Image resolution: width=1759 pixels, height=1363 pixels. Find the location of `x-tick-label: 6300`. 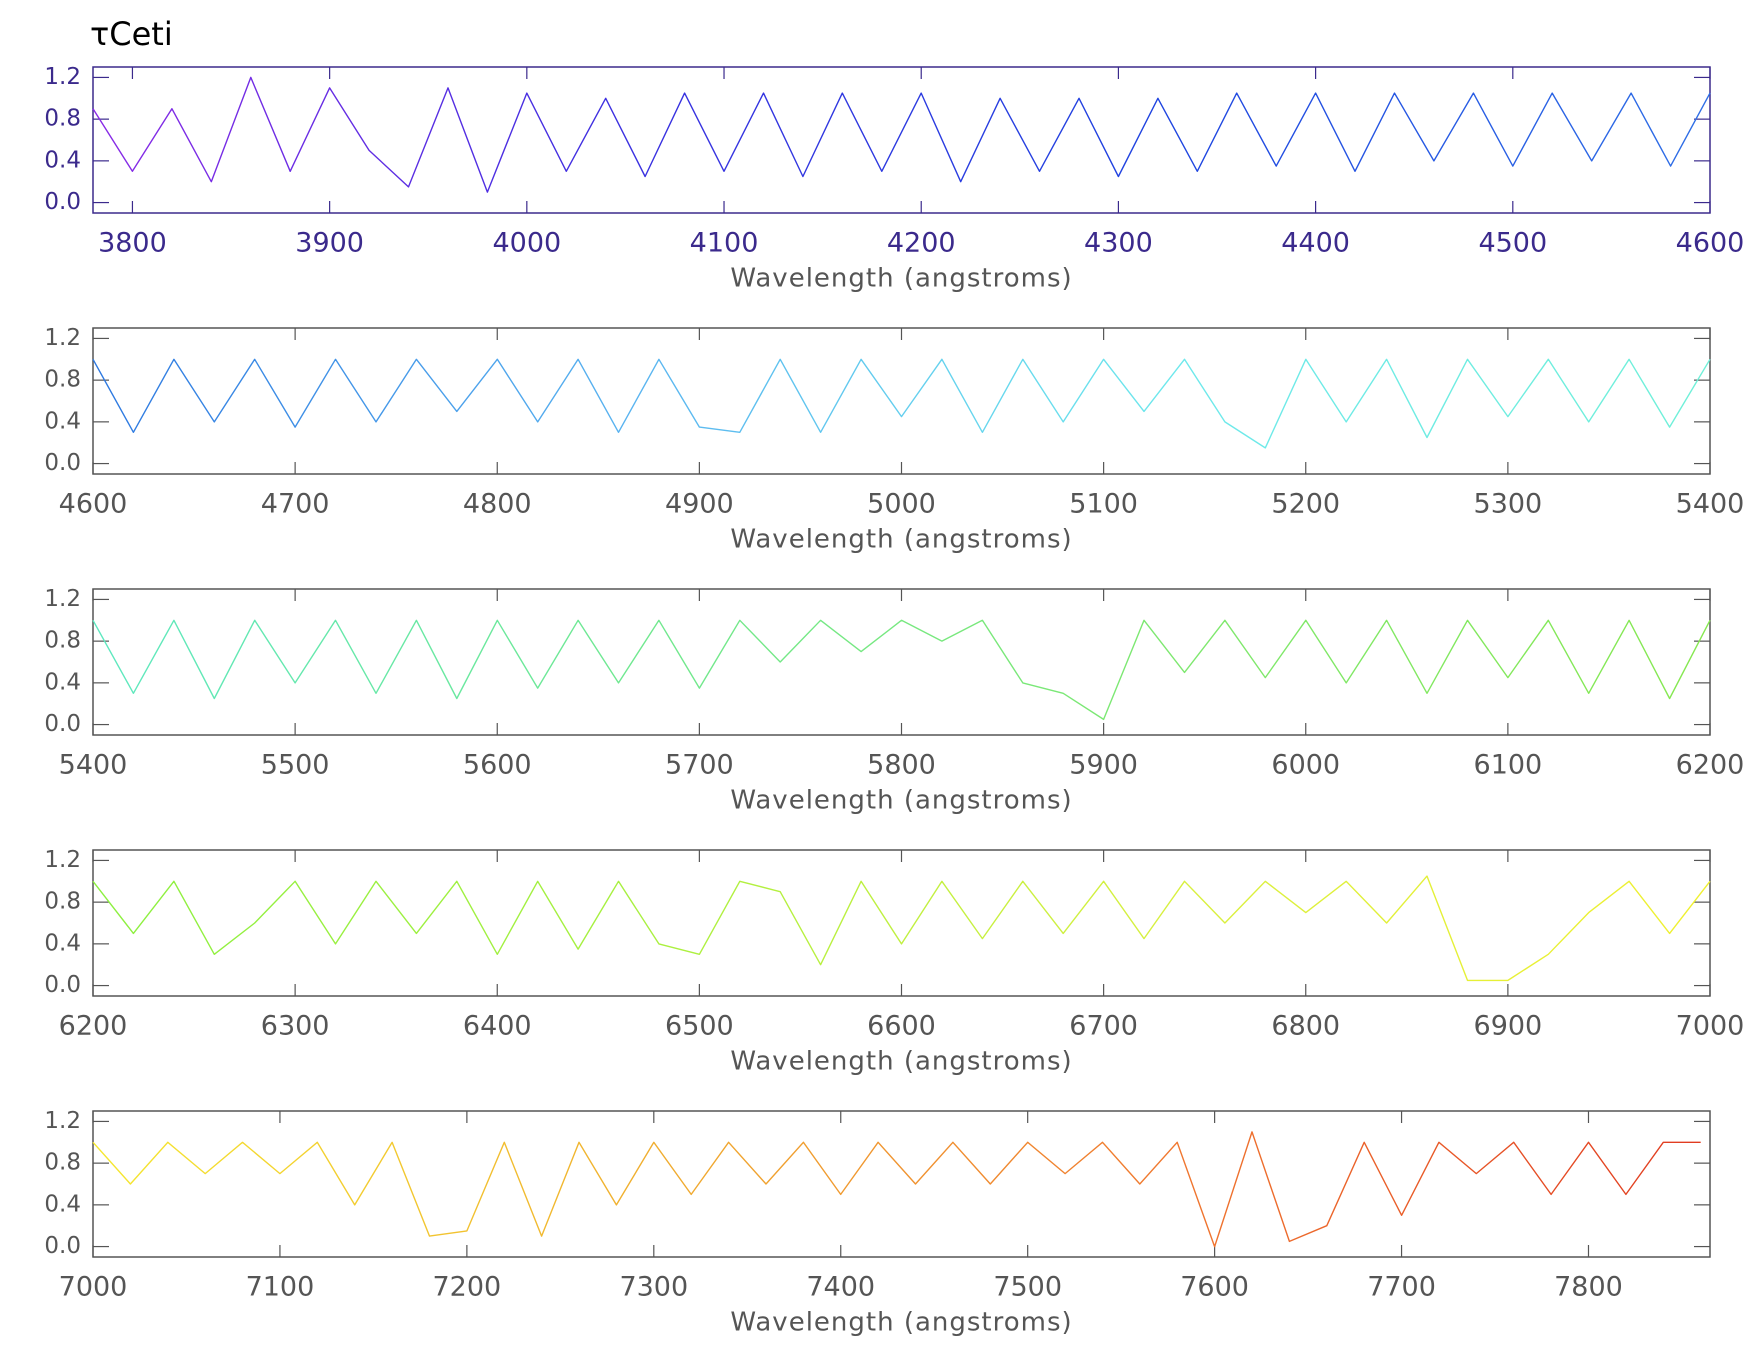

x-tick-label: 6300 is located at coordinates (295, 1026).